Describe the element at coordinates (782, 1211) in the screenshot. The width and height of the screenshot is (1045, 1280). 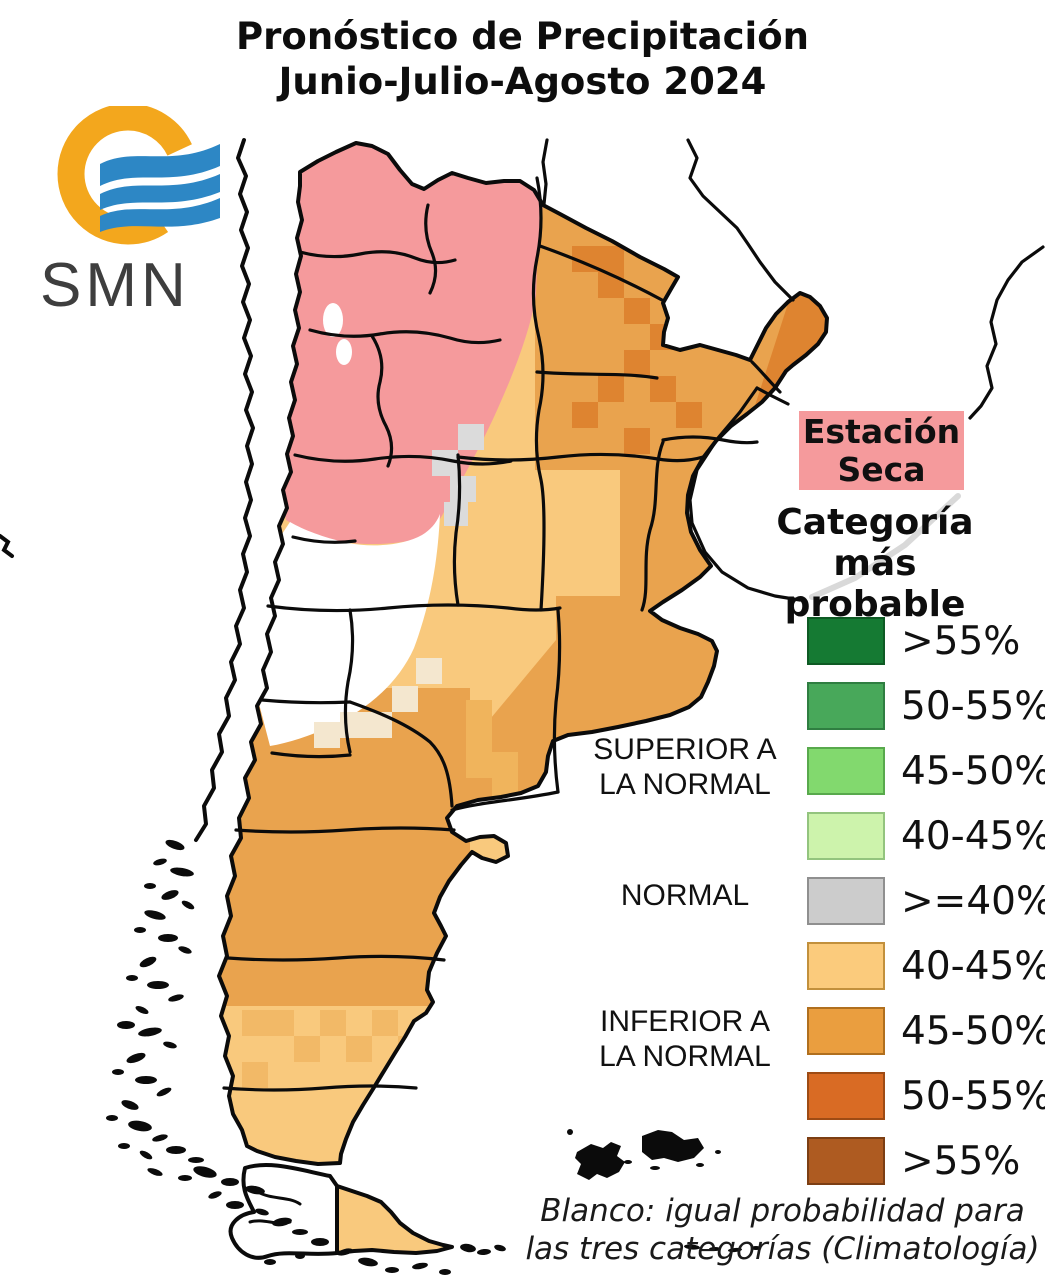
I see `footnote-line1: Blanco: igual probabilidad para` at that location.